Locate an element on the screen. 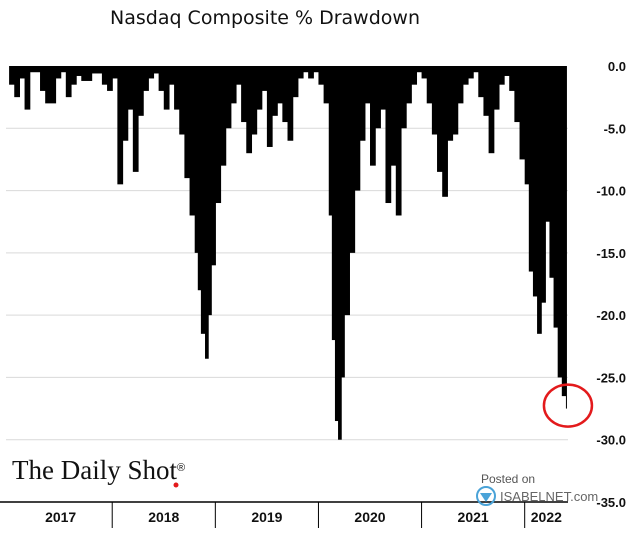 This screenshot has width=640, height=540. y-tick-label: -10.0 is located at coordinates (611, 191).